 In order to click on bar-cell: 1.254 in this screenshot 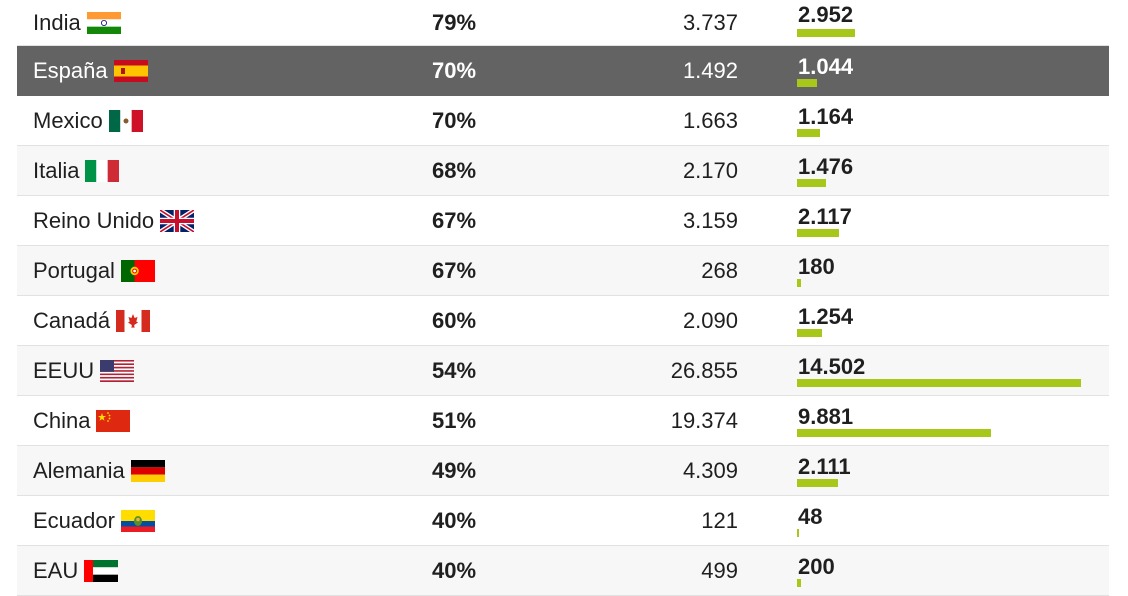, I will do `click(947, 320)`.